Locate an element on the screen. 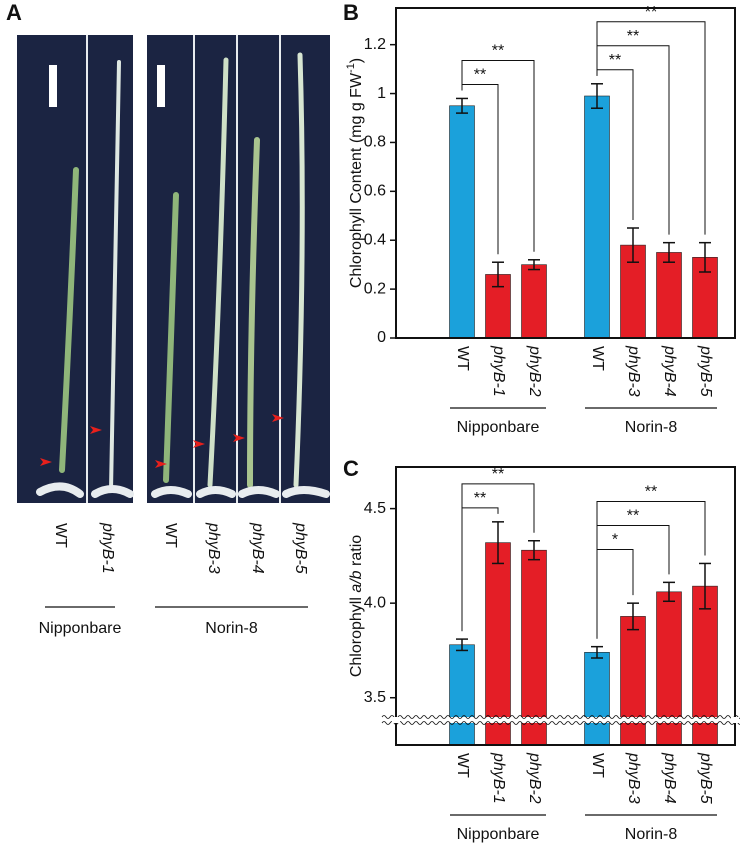 This screenshot has width=740, height=867. panel-label: A is located at coordinates (14, 12).